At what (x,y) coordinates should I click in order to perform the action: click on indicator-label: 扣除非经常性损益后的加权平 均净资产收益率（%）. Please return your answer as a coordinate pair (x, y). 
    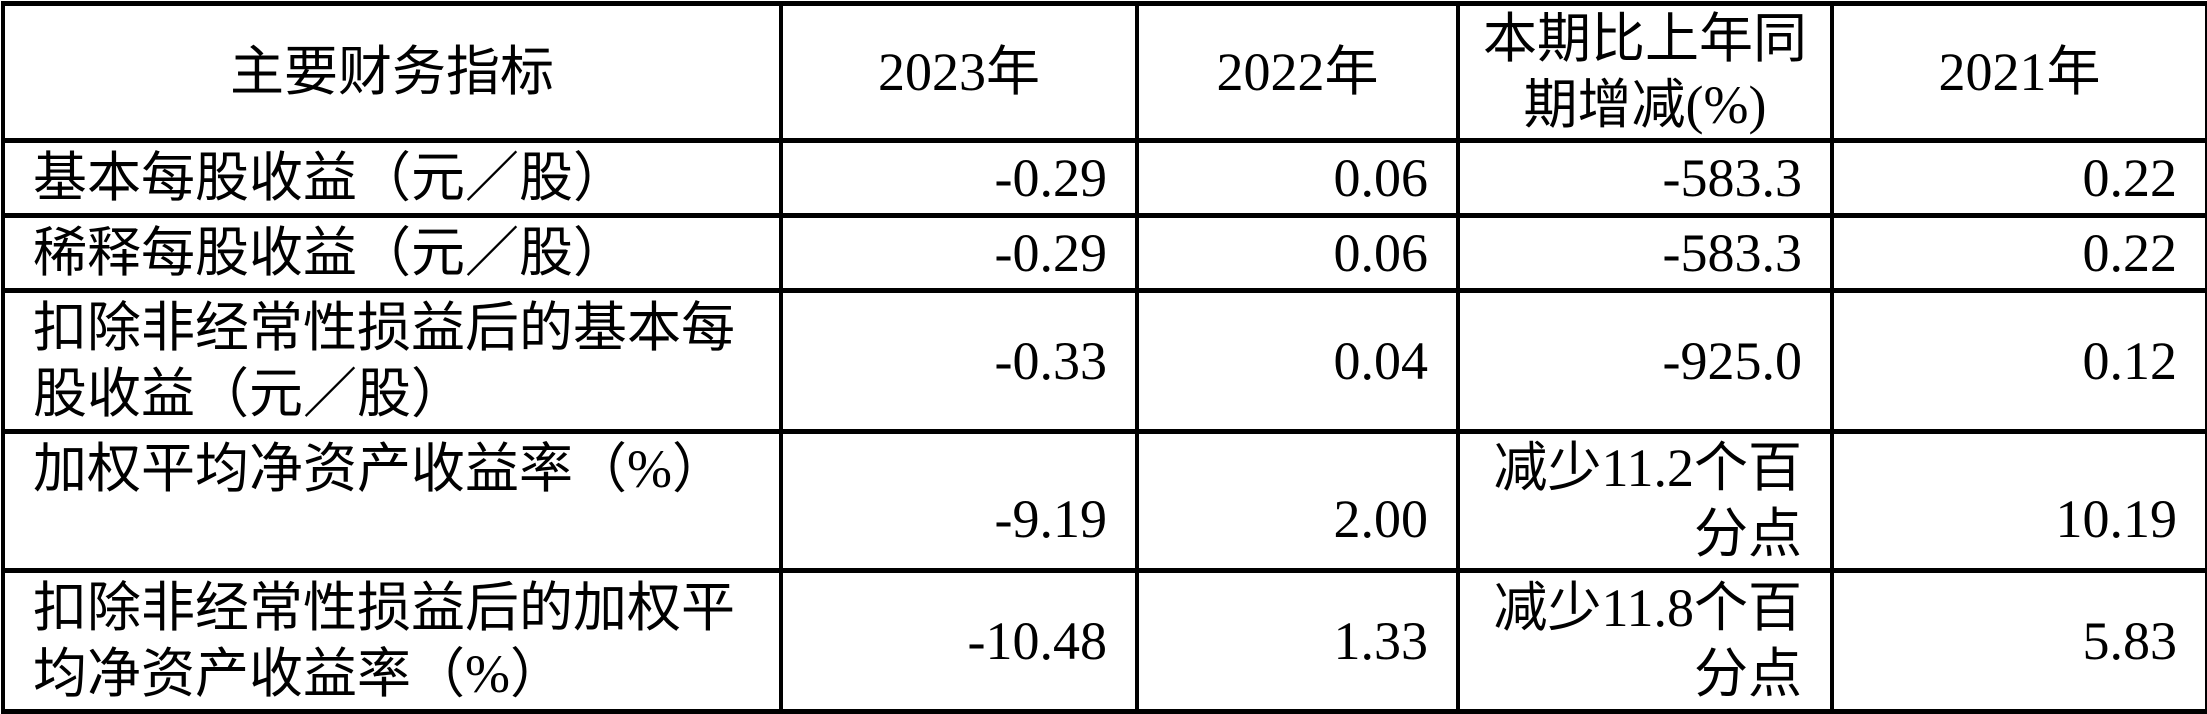
    Looking at the image, I should click on (392, 641).